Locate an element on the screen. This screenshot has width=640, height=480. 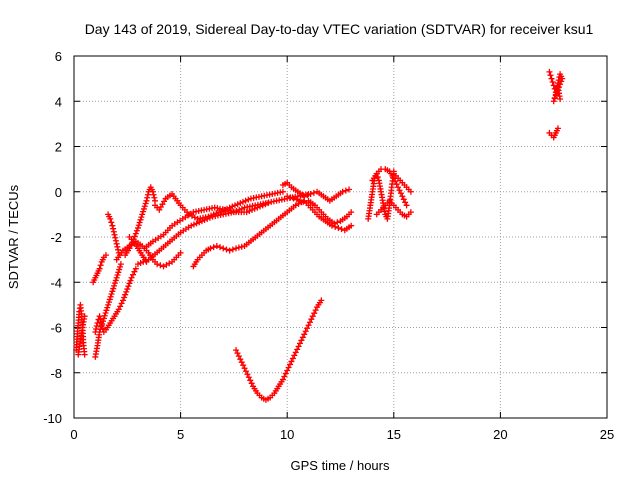
x-tick-label: 0 is located at coordinates (73, 434).